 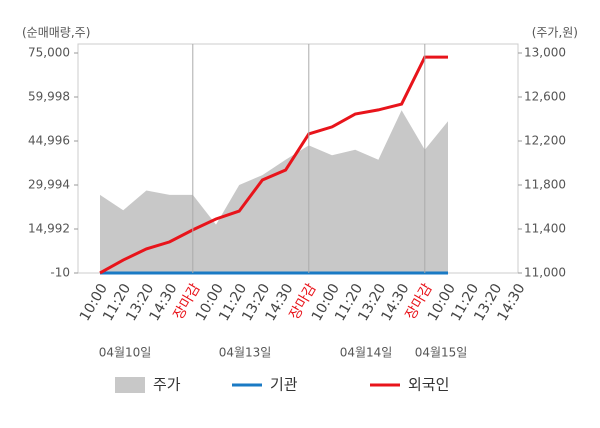 I want to click on y2-axis-title: (주가,원), so click(x=555, y=33).